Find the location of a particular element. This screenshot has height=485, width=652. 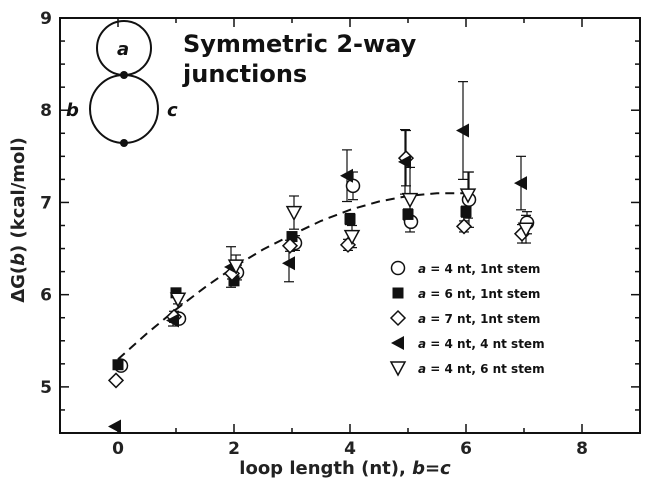

legend-marker-open-circle is located at coordinates (398, 268).